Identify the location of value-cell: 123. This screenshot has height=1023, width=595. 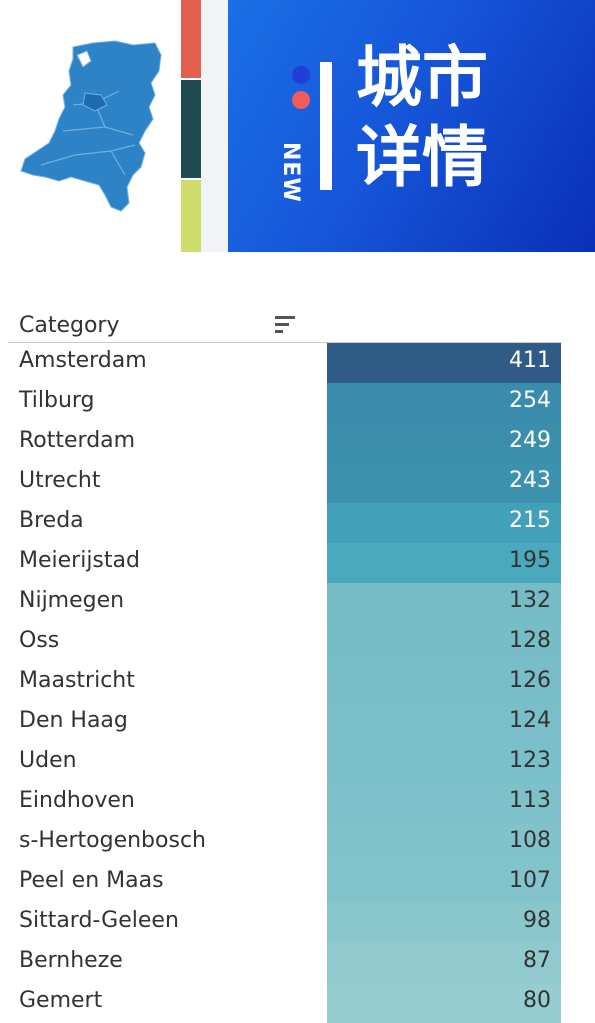
(444, 763).